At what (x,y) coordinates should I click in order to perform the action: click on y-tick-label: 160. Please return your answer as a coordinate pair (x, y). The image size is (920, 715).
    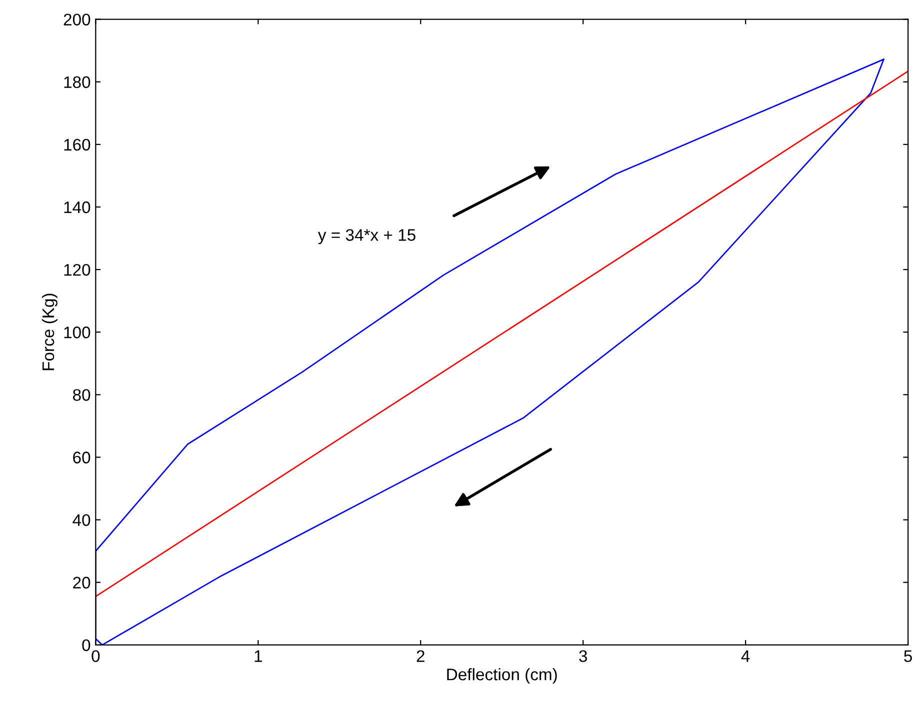
    Looking at the image, I should click on (77, 144).